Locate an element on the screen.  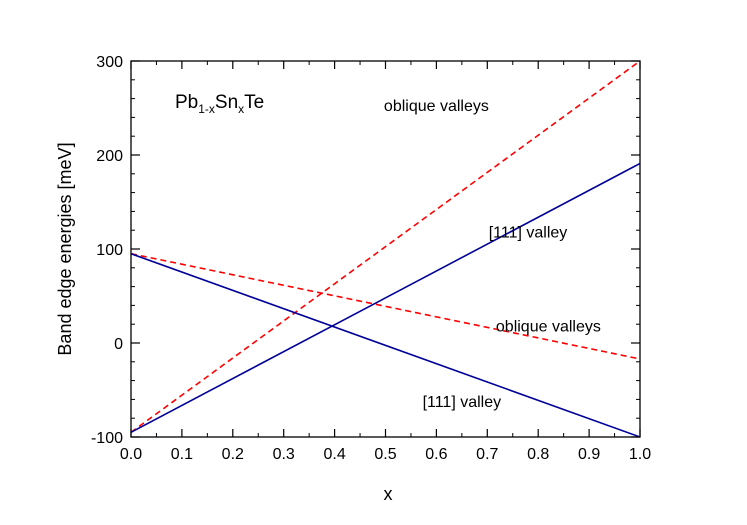
x-tick-label: 1.0 is located at coordinates (640, 454).